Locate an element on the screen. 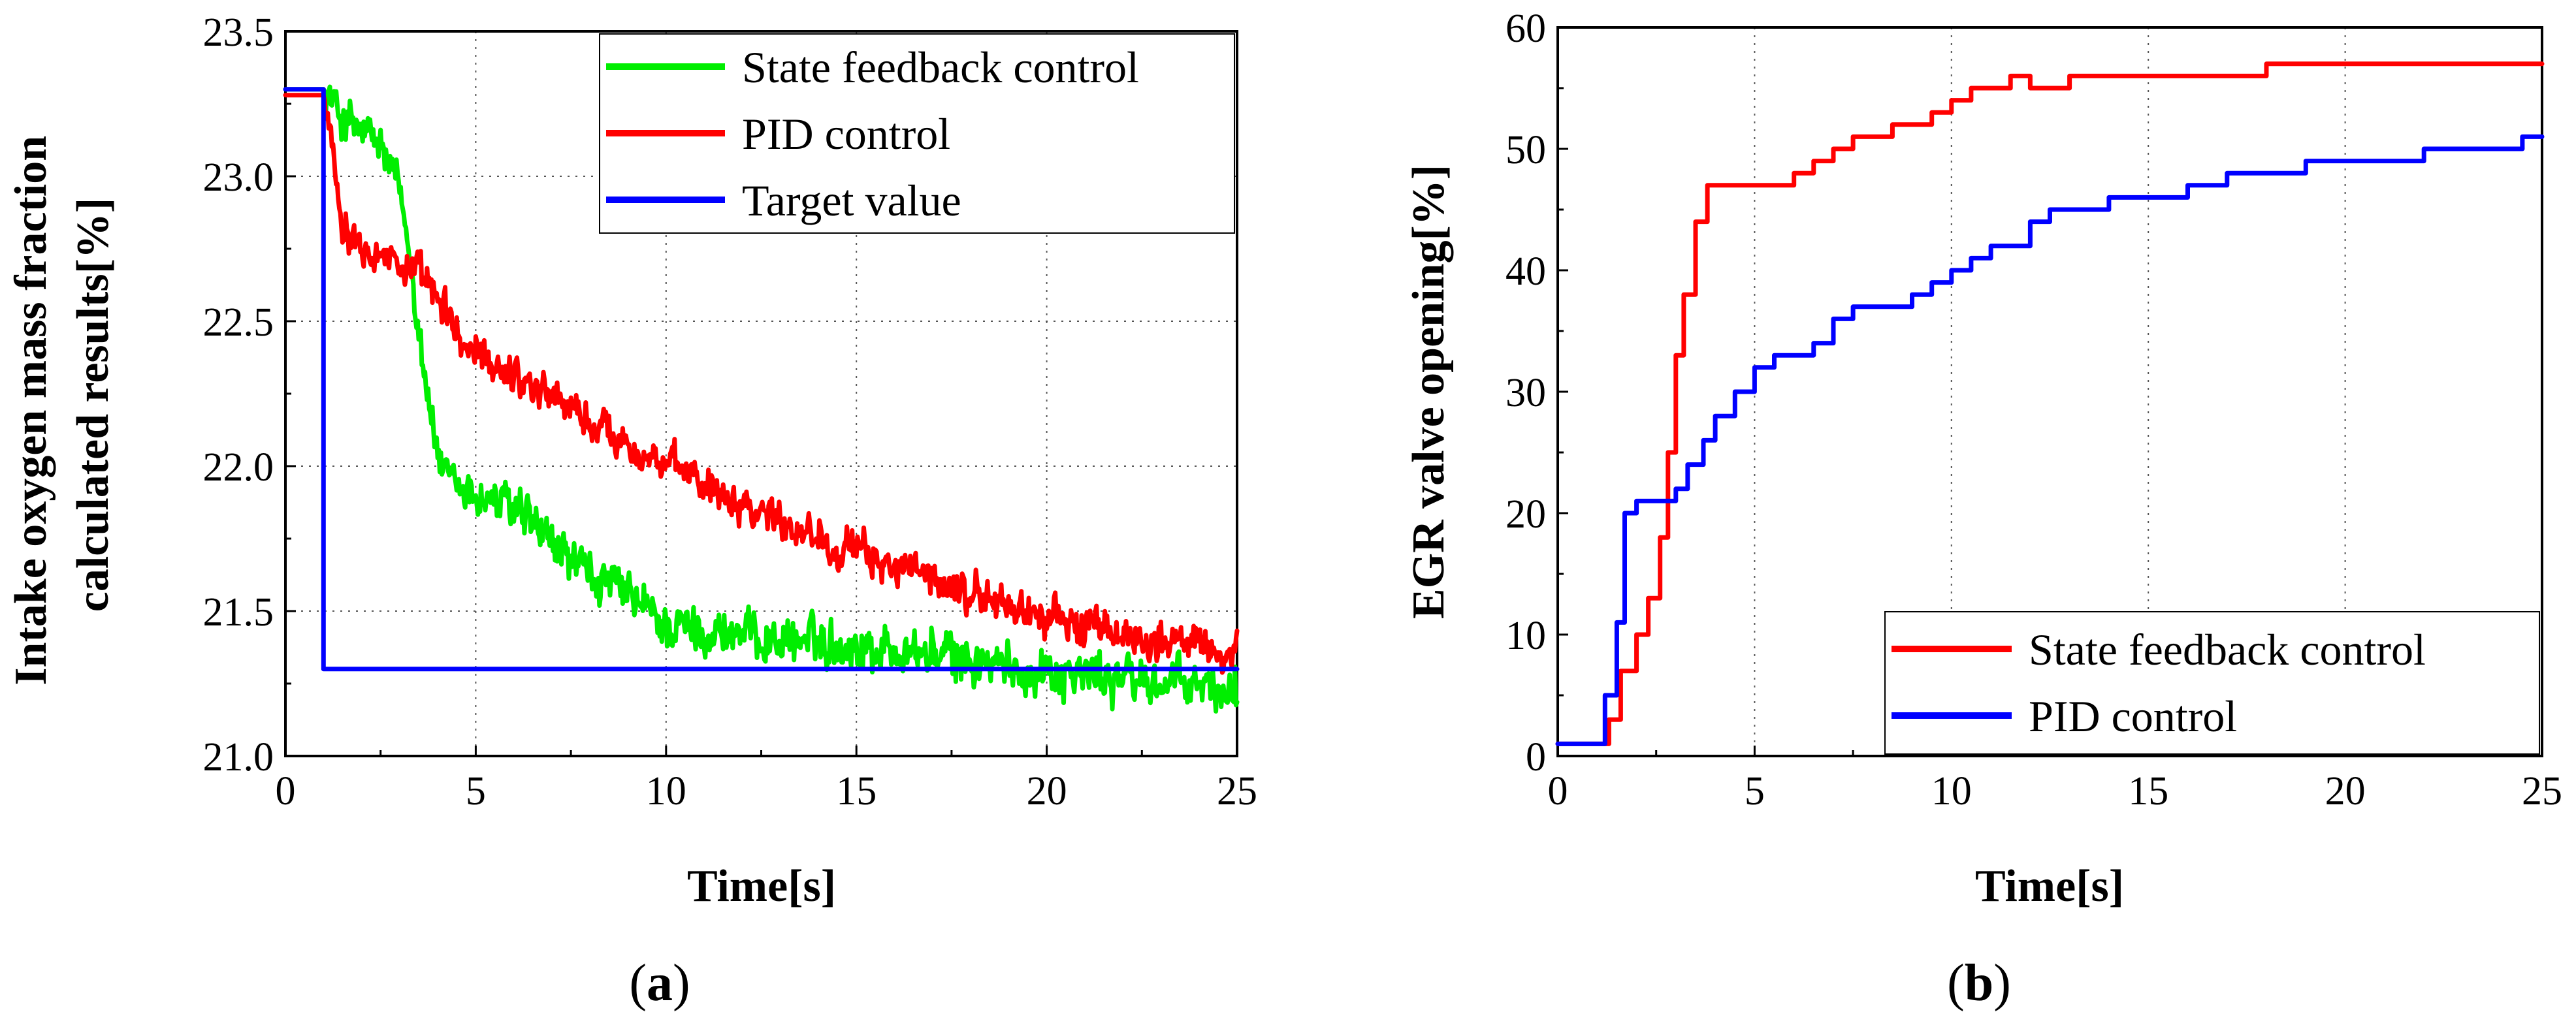 The width and height of the screenshot is (2576, 1025). x-axis-title-b: Time[s] is located at coordinates (2049, 886).